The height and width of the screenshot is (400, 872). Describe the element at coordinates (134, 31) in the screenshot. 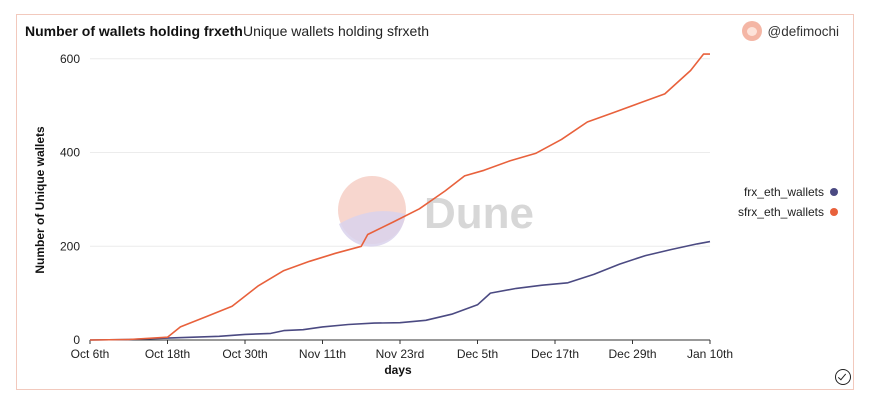

I see `chart-title: Number of wallets holding frxeth` at that location.